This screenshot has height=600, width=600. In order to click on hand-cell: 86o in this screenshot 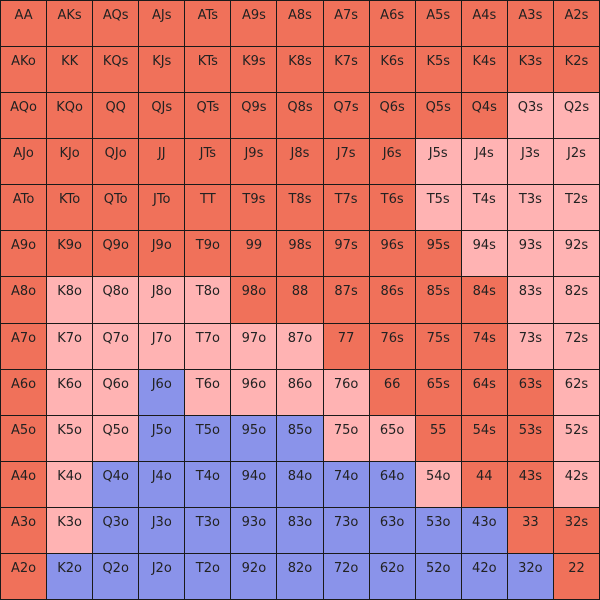, I will do `click(300, 392)`.